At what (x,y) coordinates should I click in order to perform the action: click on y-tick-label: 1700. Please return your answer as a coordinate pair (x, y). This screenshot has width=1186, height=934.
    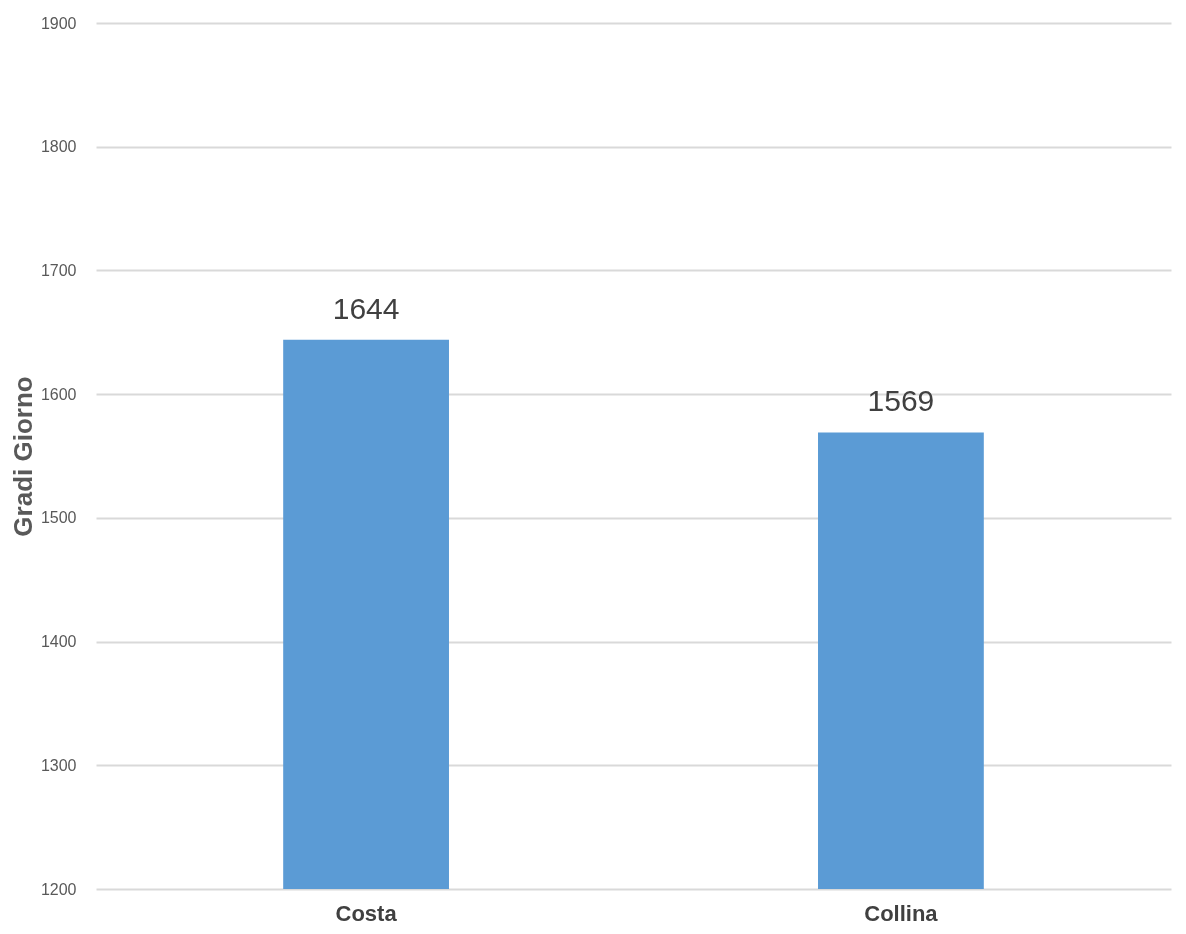
    Looking at the image, I should click on (58, 270).